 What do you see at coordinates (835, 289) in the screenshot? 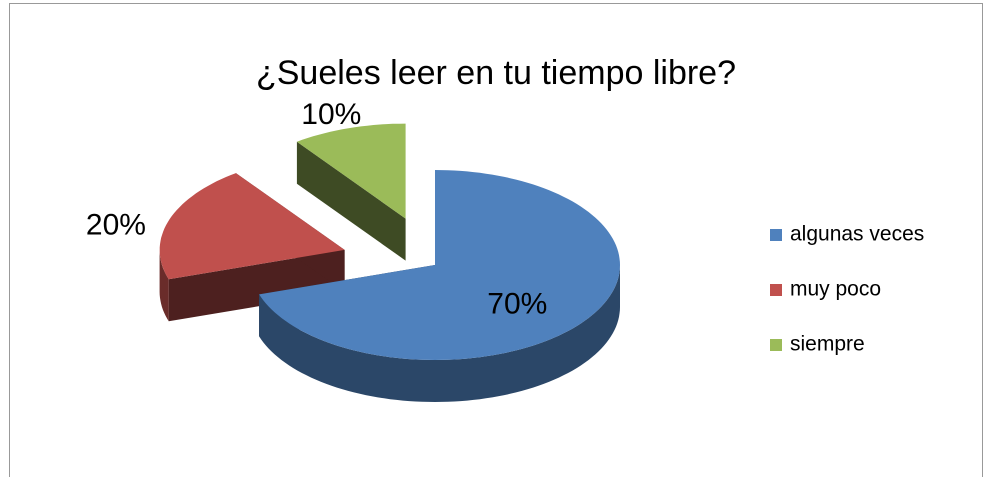
I see `legend-label: muy poco` at bounding box center [835, 289].